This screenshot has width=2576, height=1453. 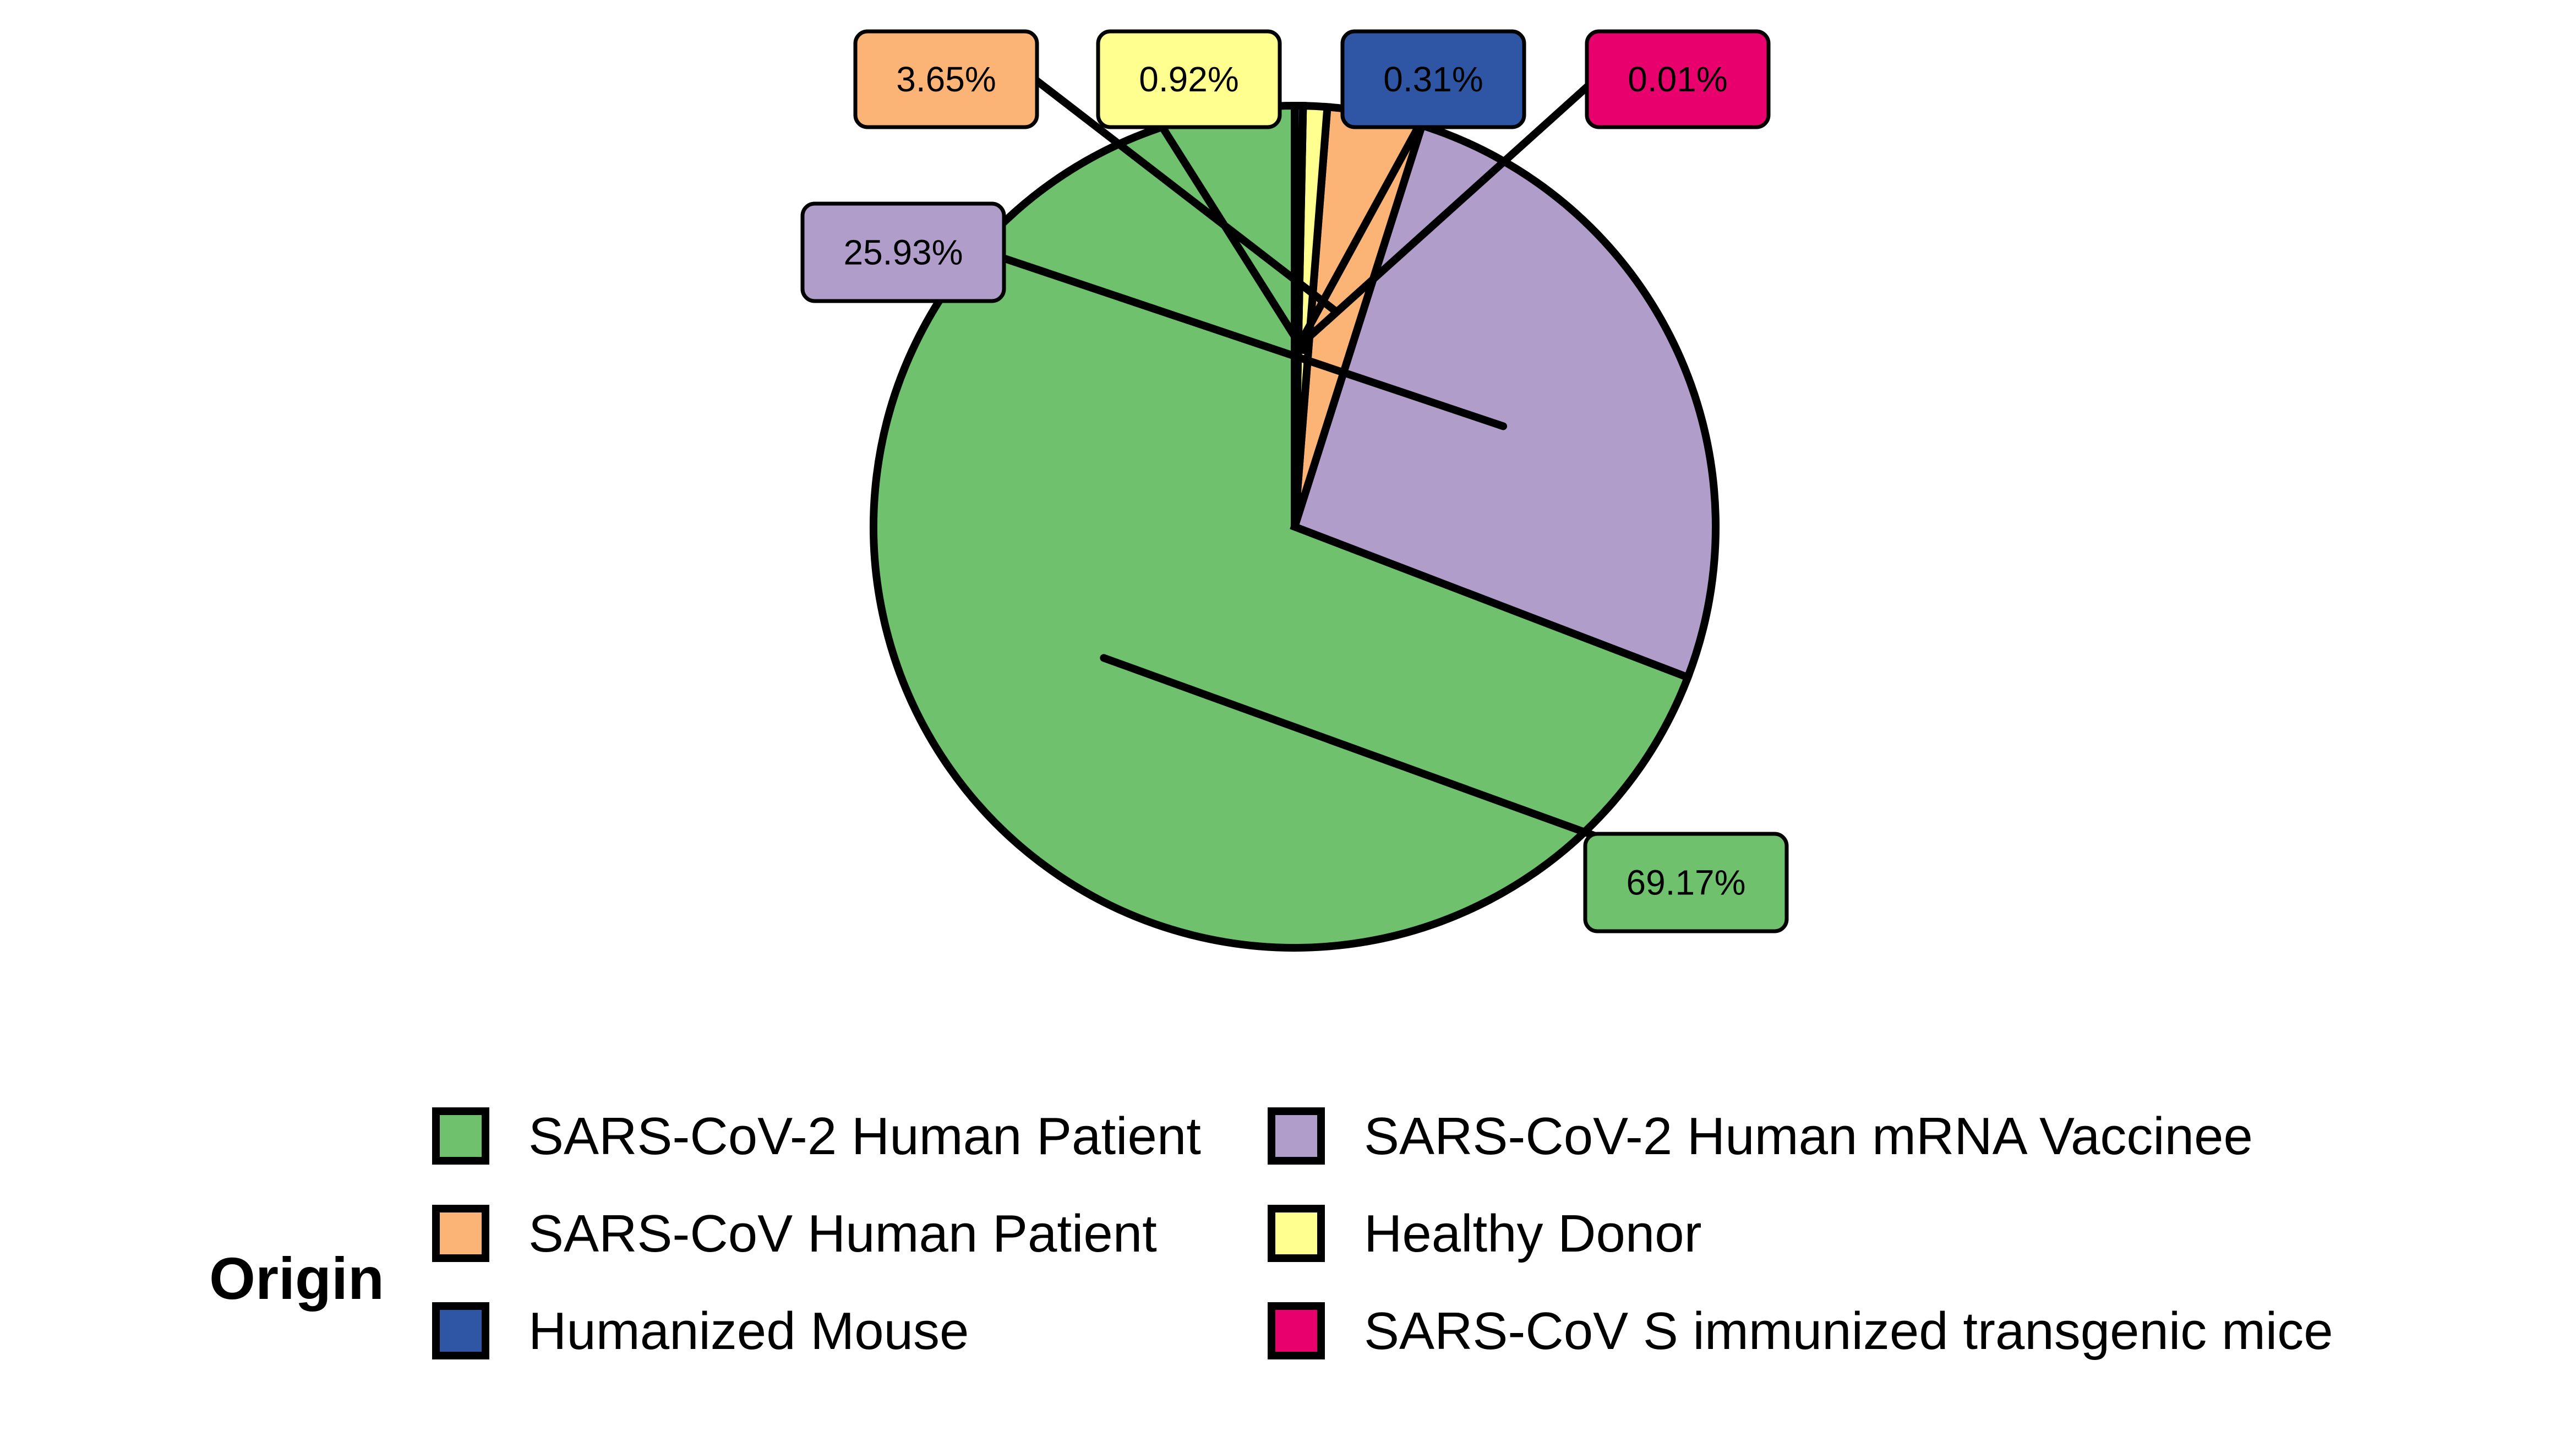 I want to click on data-label-humanized-mouse: 0.31%, so click(x=1433, y=79).